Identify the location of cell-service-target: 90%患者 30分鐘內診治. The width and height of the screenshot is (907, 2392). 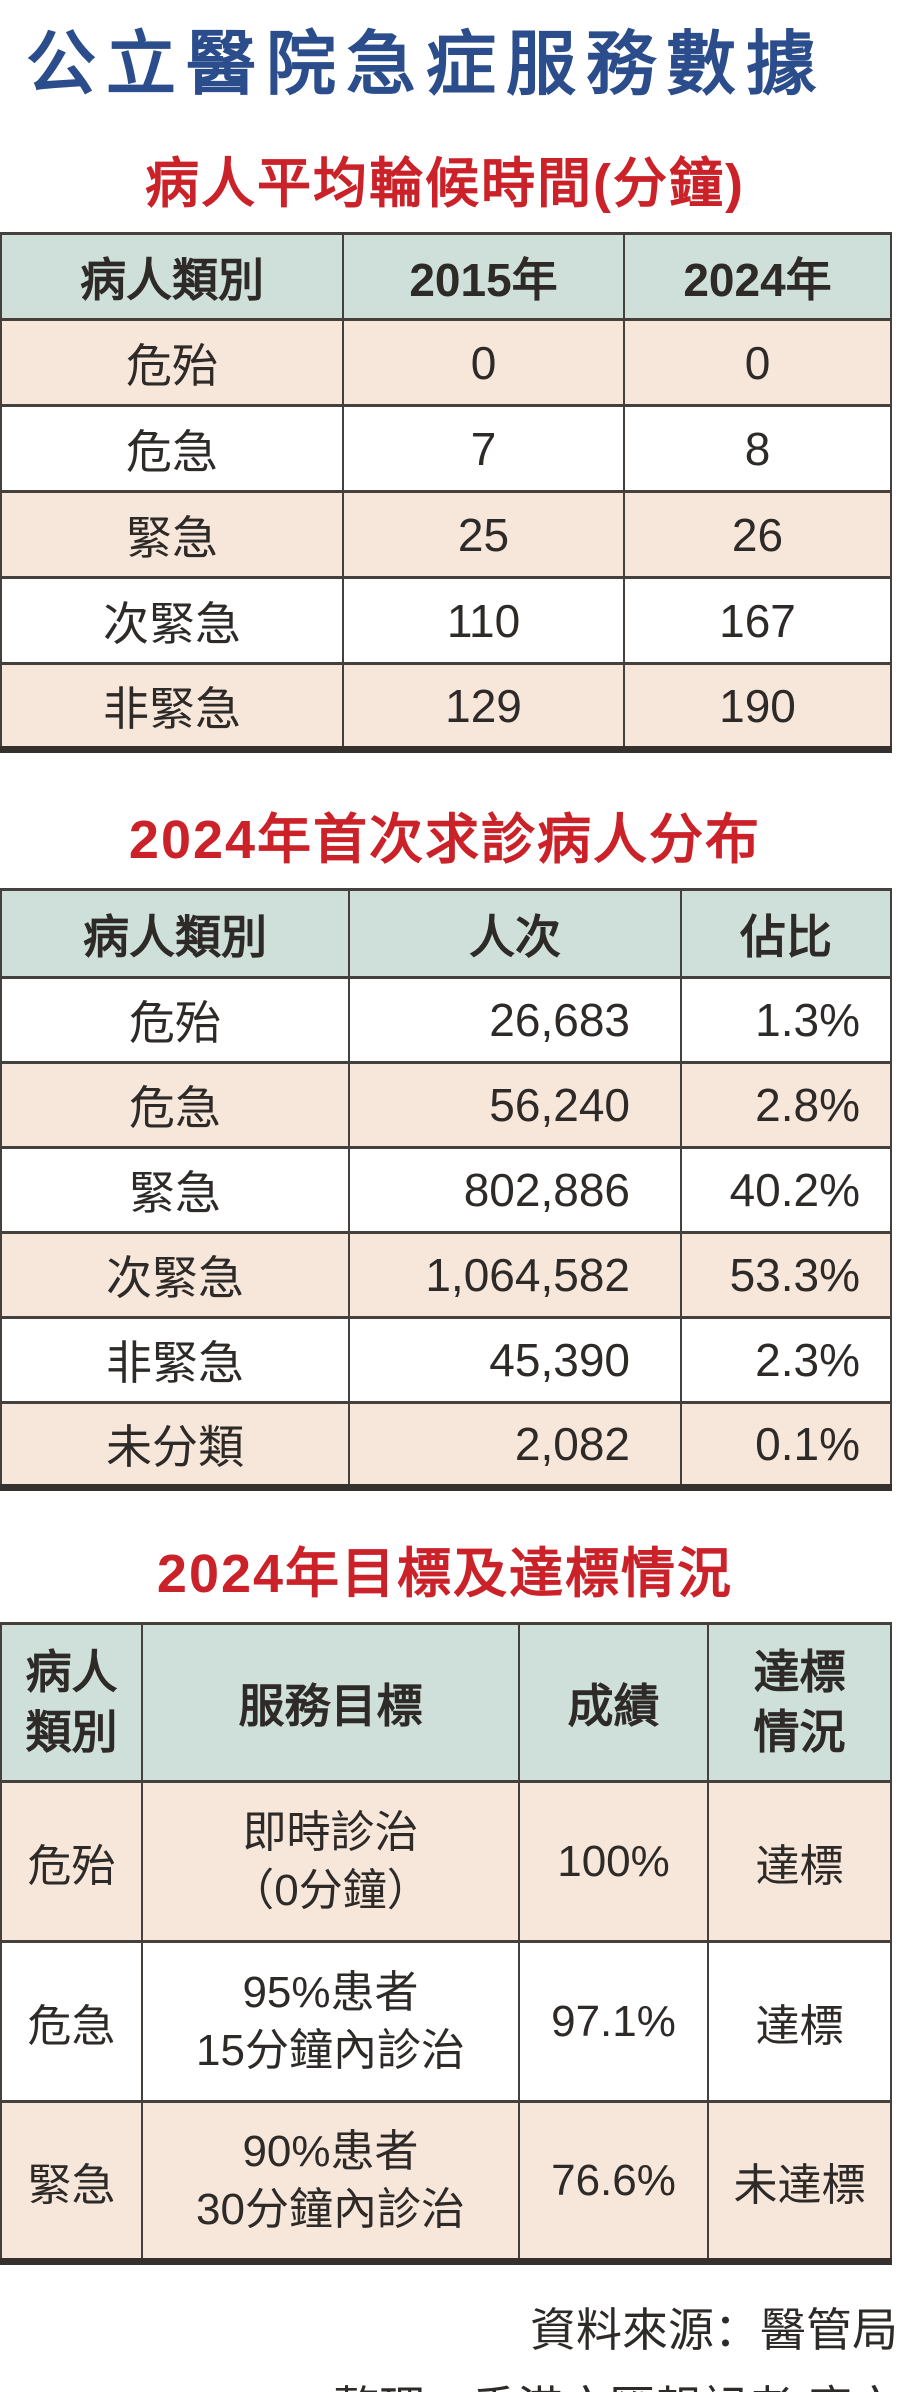
(330, 2181).